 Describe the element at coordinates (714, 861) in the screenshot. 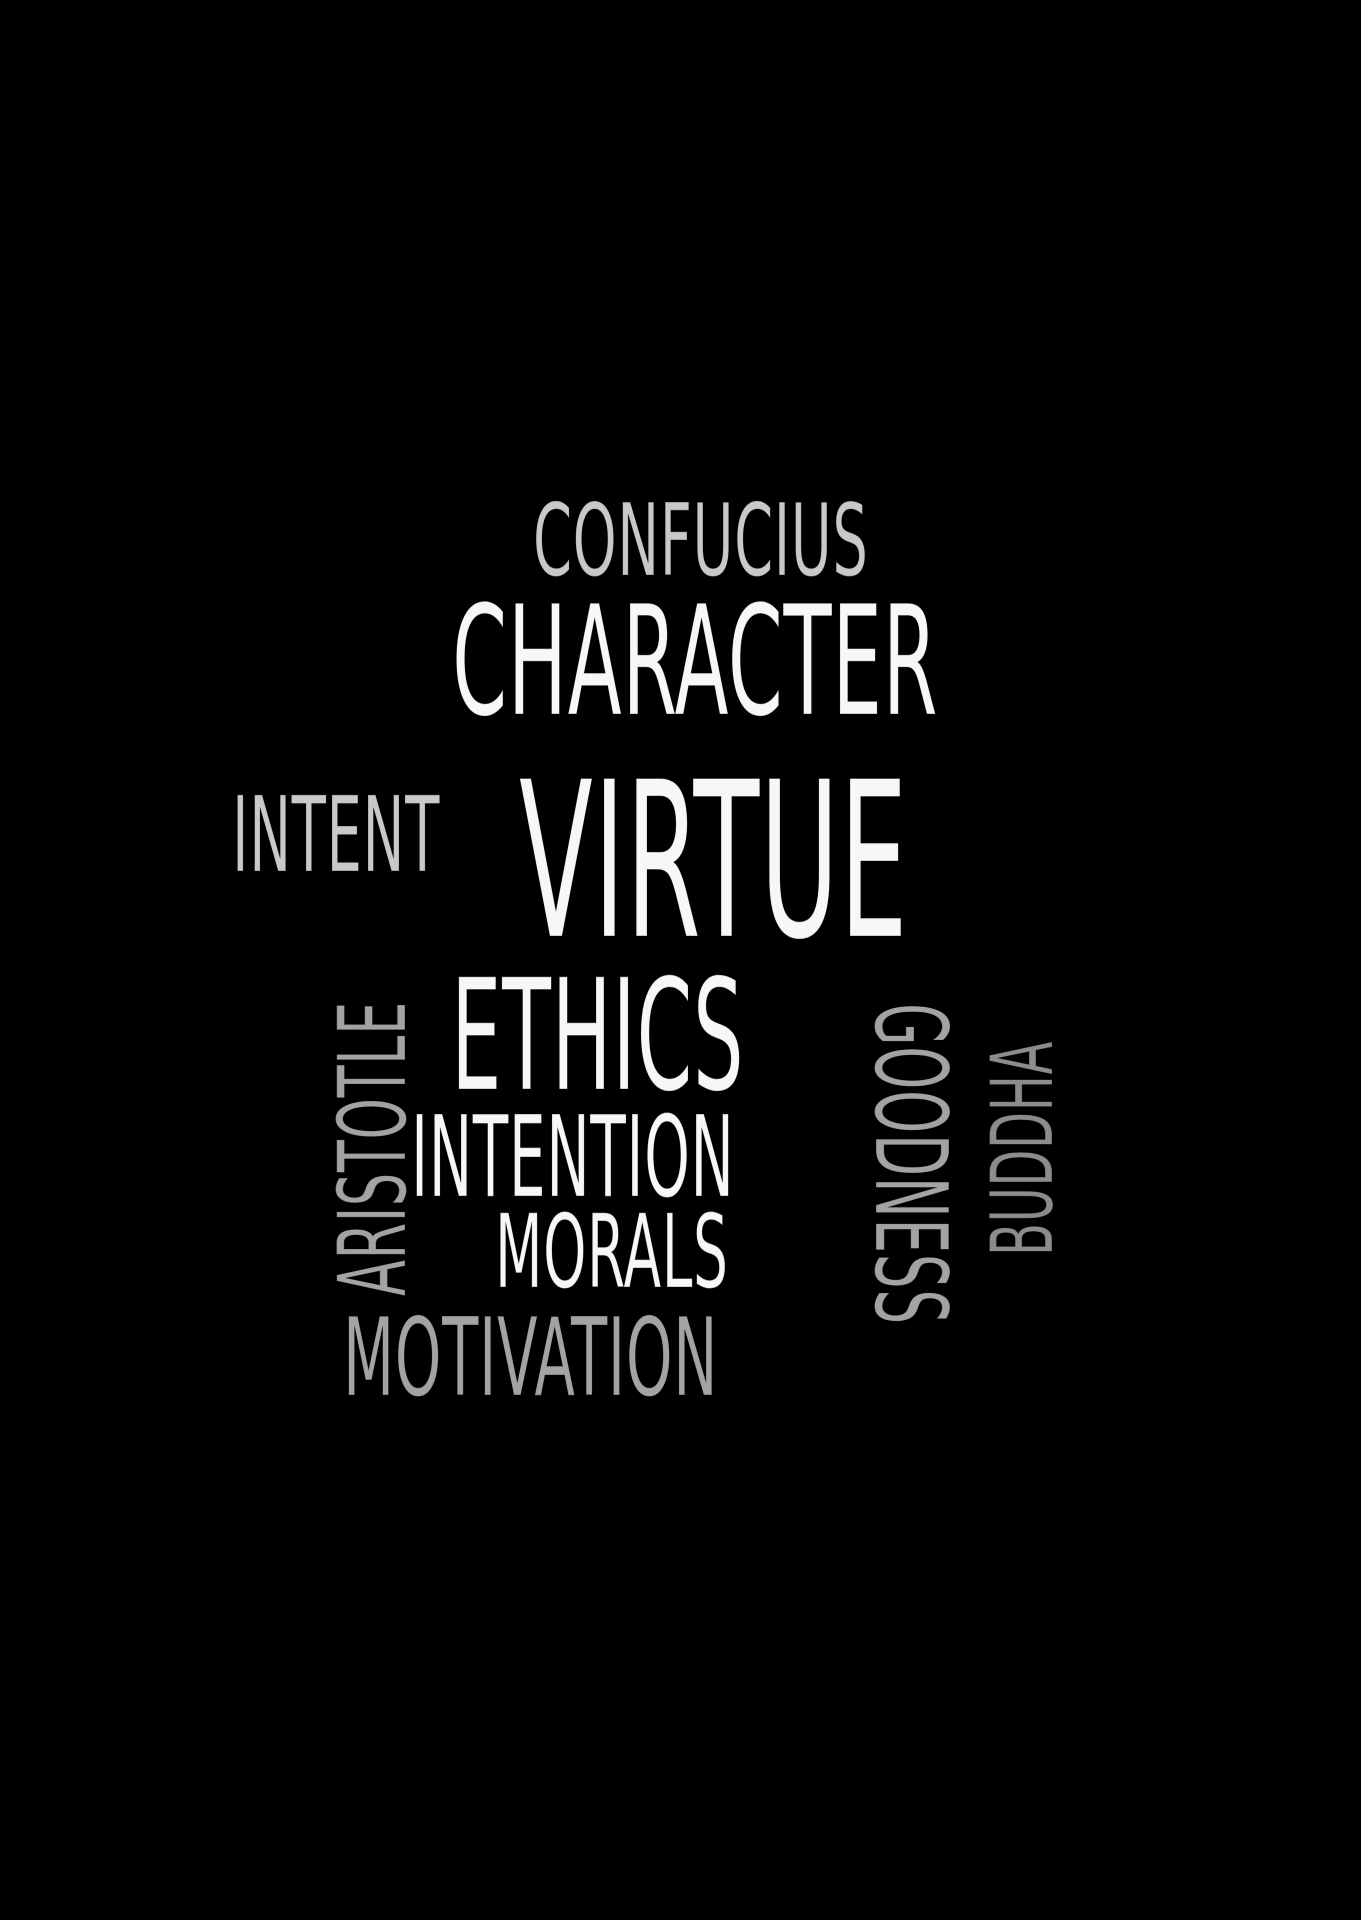

I see `word-virtue: VIRTUE` at that location.